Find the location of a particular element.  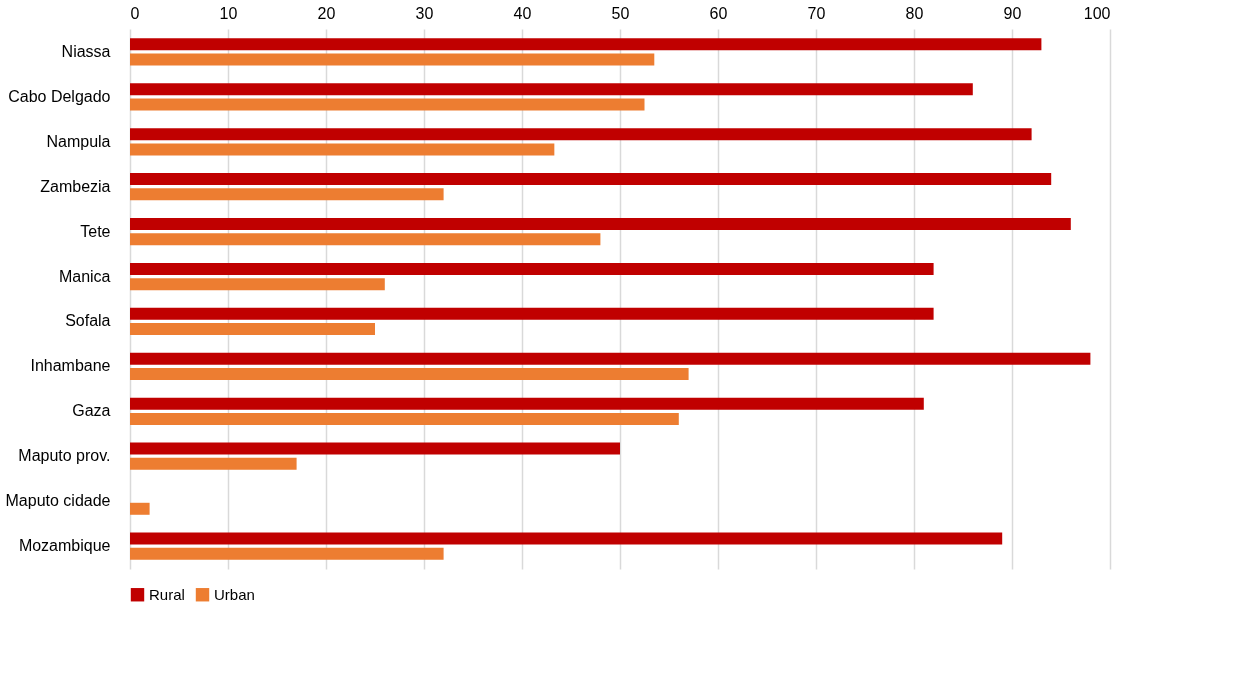

x-tick-label: 90 is located at coordinates (1012, 13).